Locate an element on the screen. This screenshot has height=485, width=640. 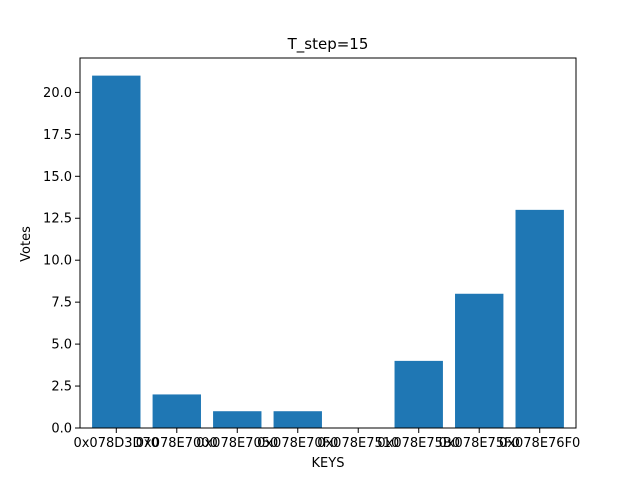
x-tick-label: 0x078E70F0 is located at coordinates (297, 443).